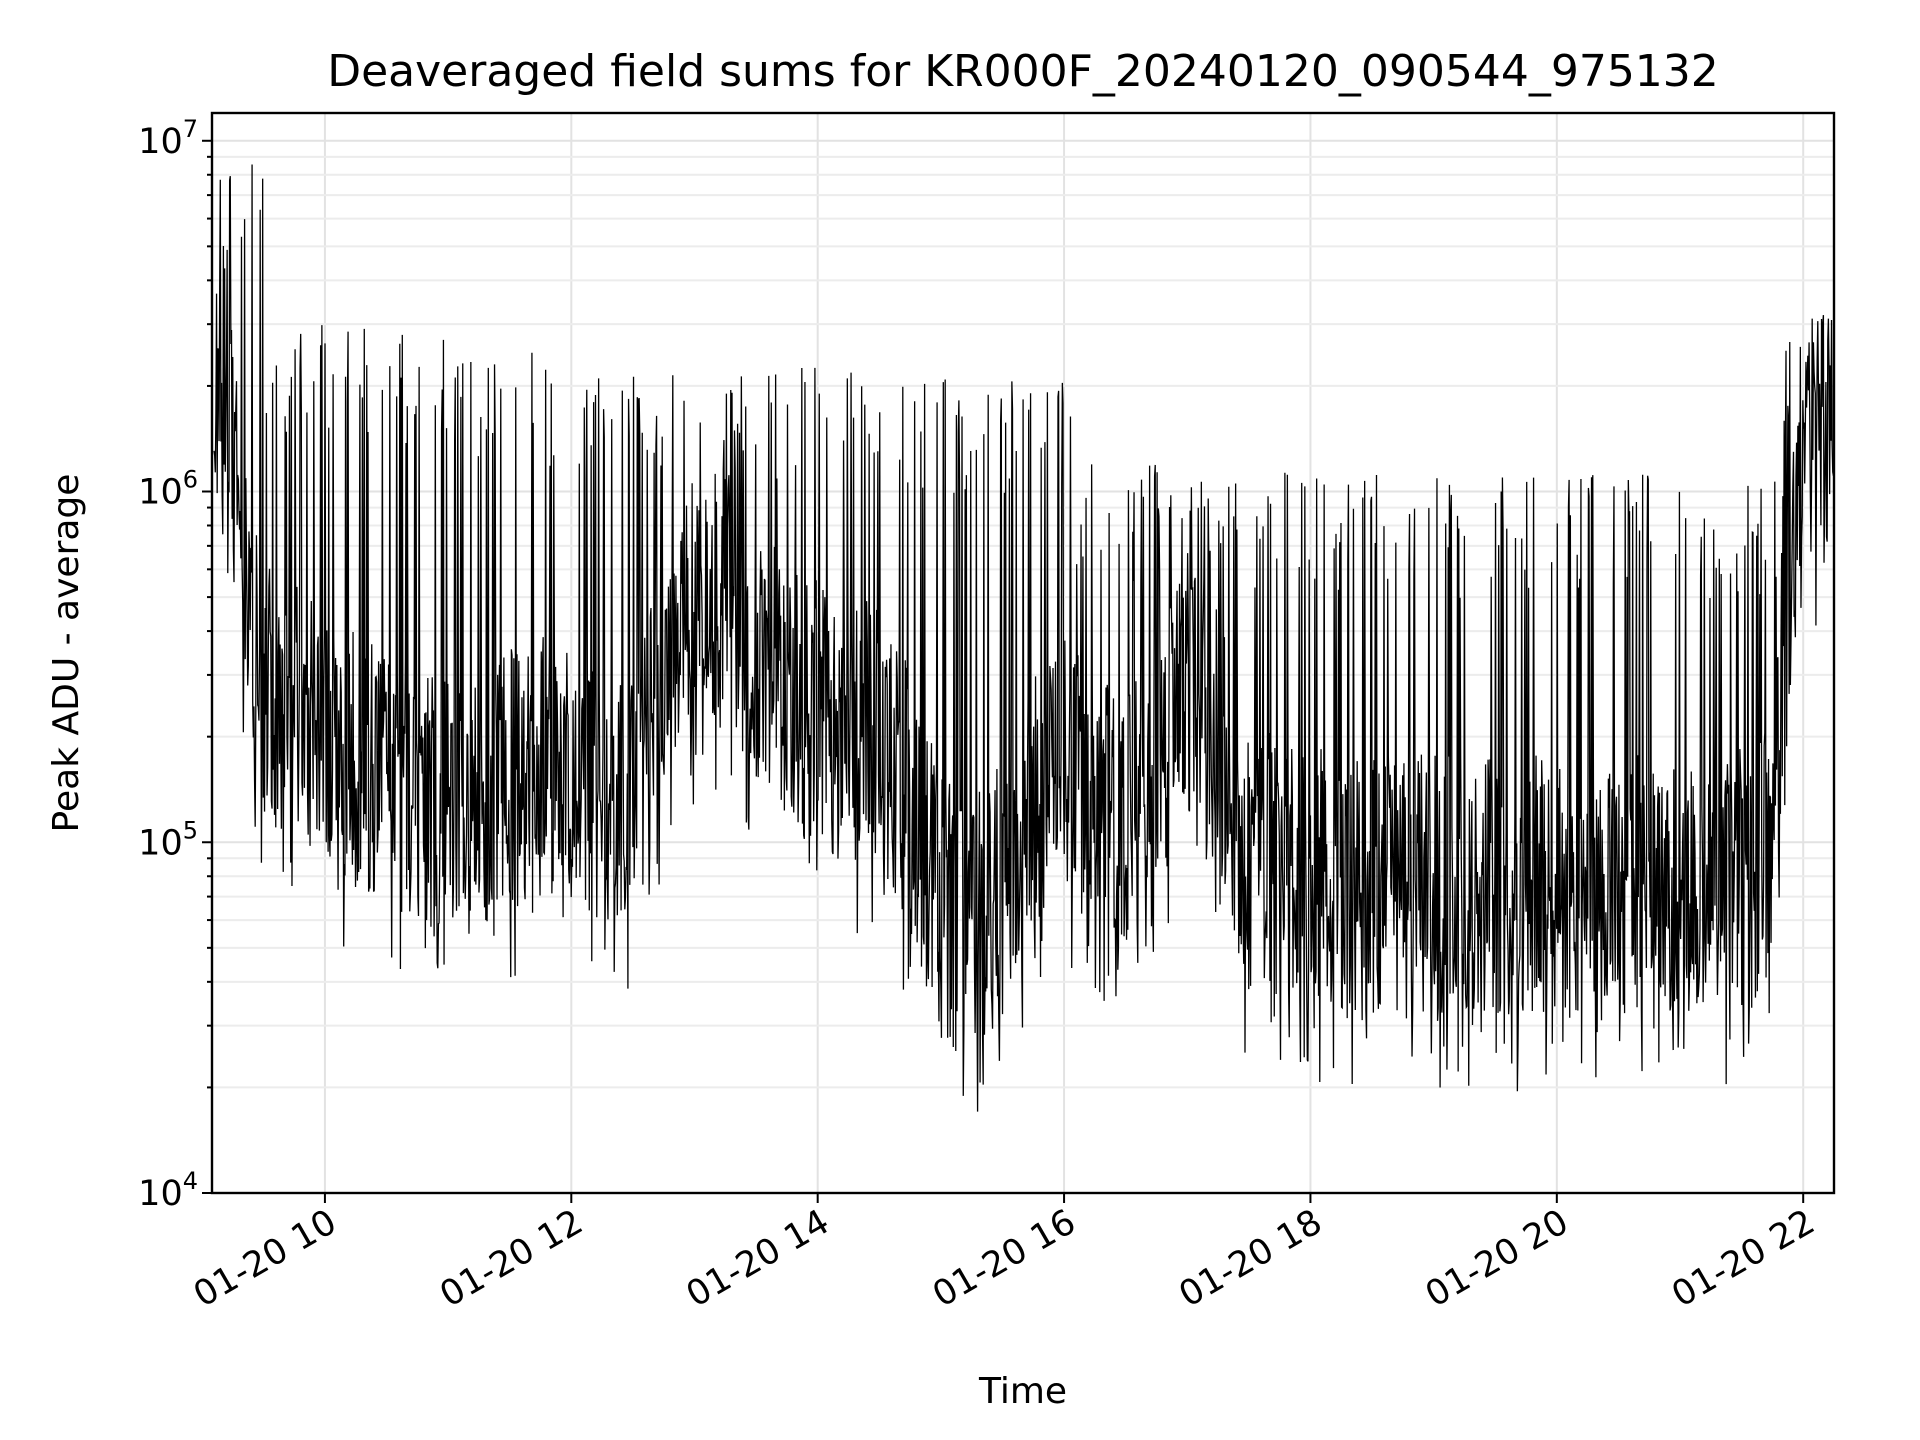 This screenshot has width=1920, height=1440. I want to click on y-axis-label: Peak ADU - average, so click(66, 653).